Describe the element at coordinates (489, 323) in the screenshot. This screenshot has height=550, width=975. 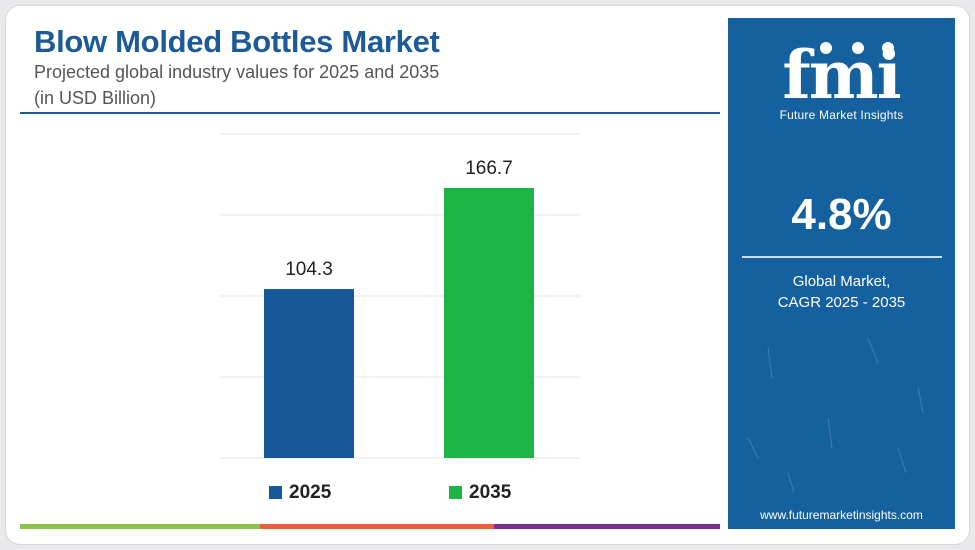
I see `bar-2035` at that location.